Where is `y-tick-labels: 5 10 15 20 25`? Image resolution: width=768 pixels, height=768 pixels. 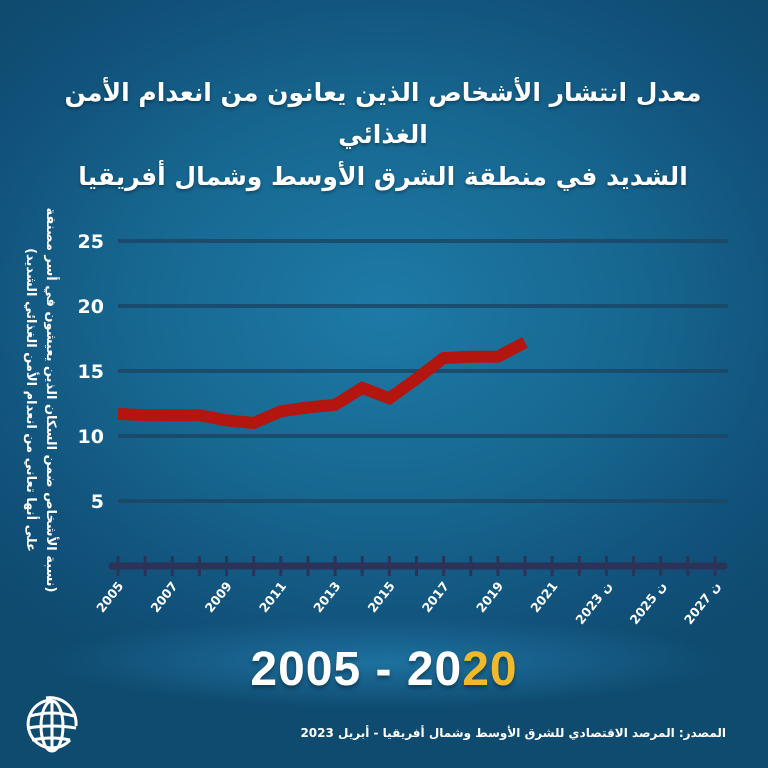
y-tick-labels: 5 10 15 20 25 is located at coordinates (91, 372).